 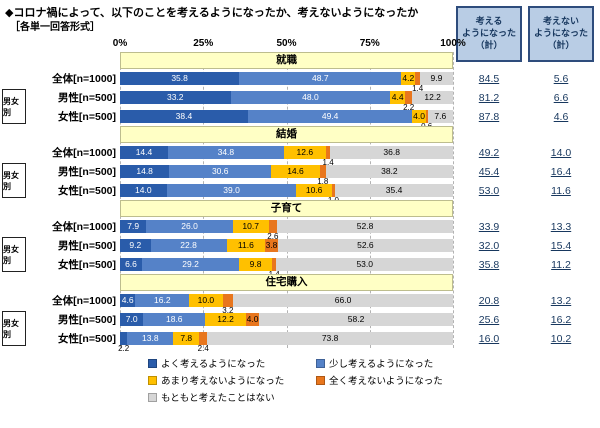 What do you see at coordinates (286, 194) in the screenshot?
I see `stacked-bar: 14.039.010.61.035.4` at bounding box center [286, 194].